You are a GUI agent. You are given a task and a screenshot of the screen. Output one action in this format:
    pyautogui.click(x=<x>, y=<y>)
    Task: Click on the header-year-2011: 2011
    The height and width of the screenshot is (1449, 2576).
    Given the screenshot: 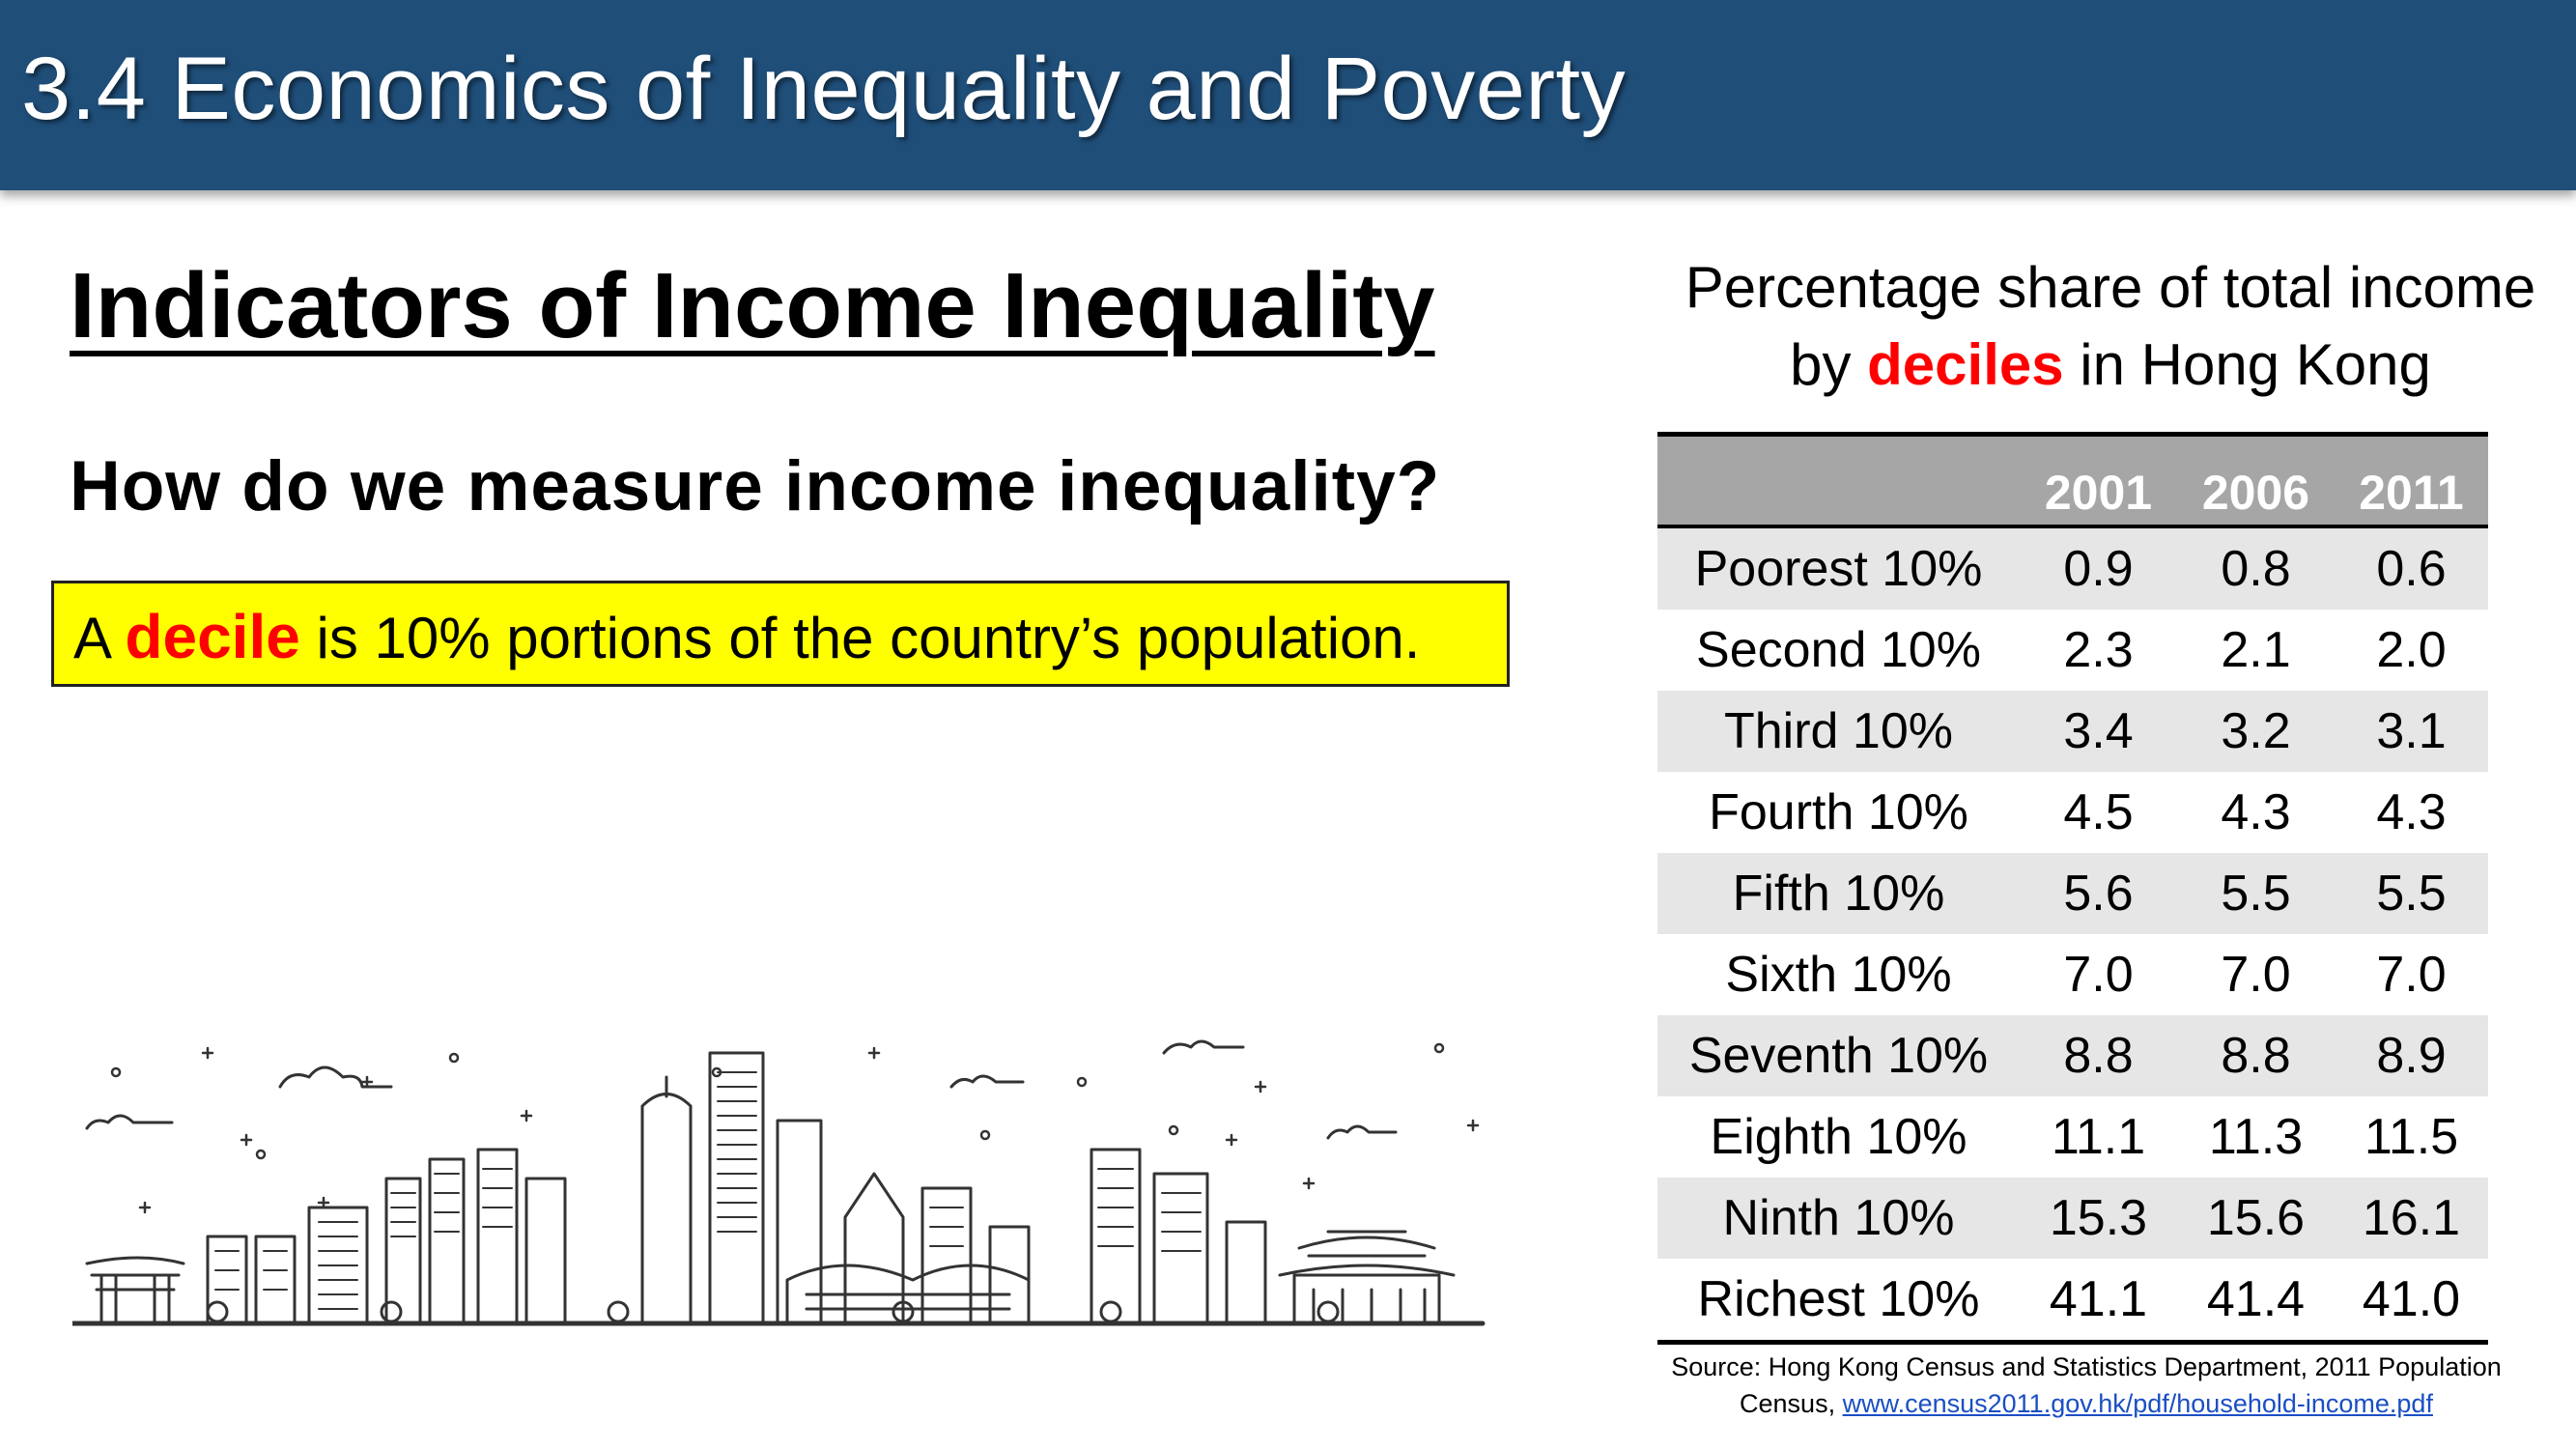 What is the action you would take?
    pyautogui.click(x=2411, y=481)
    